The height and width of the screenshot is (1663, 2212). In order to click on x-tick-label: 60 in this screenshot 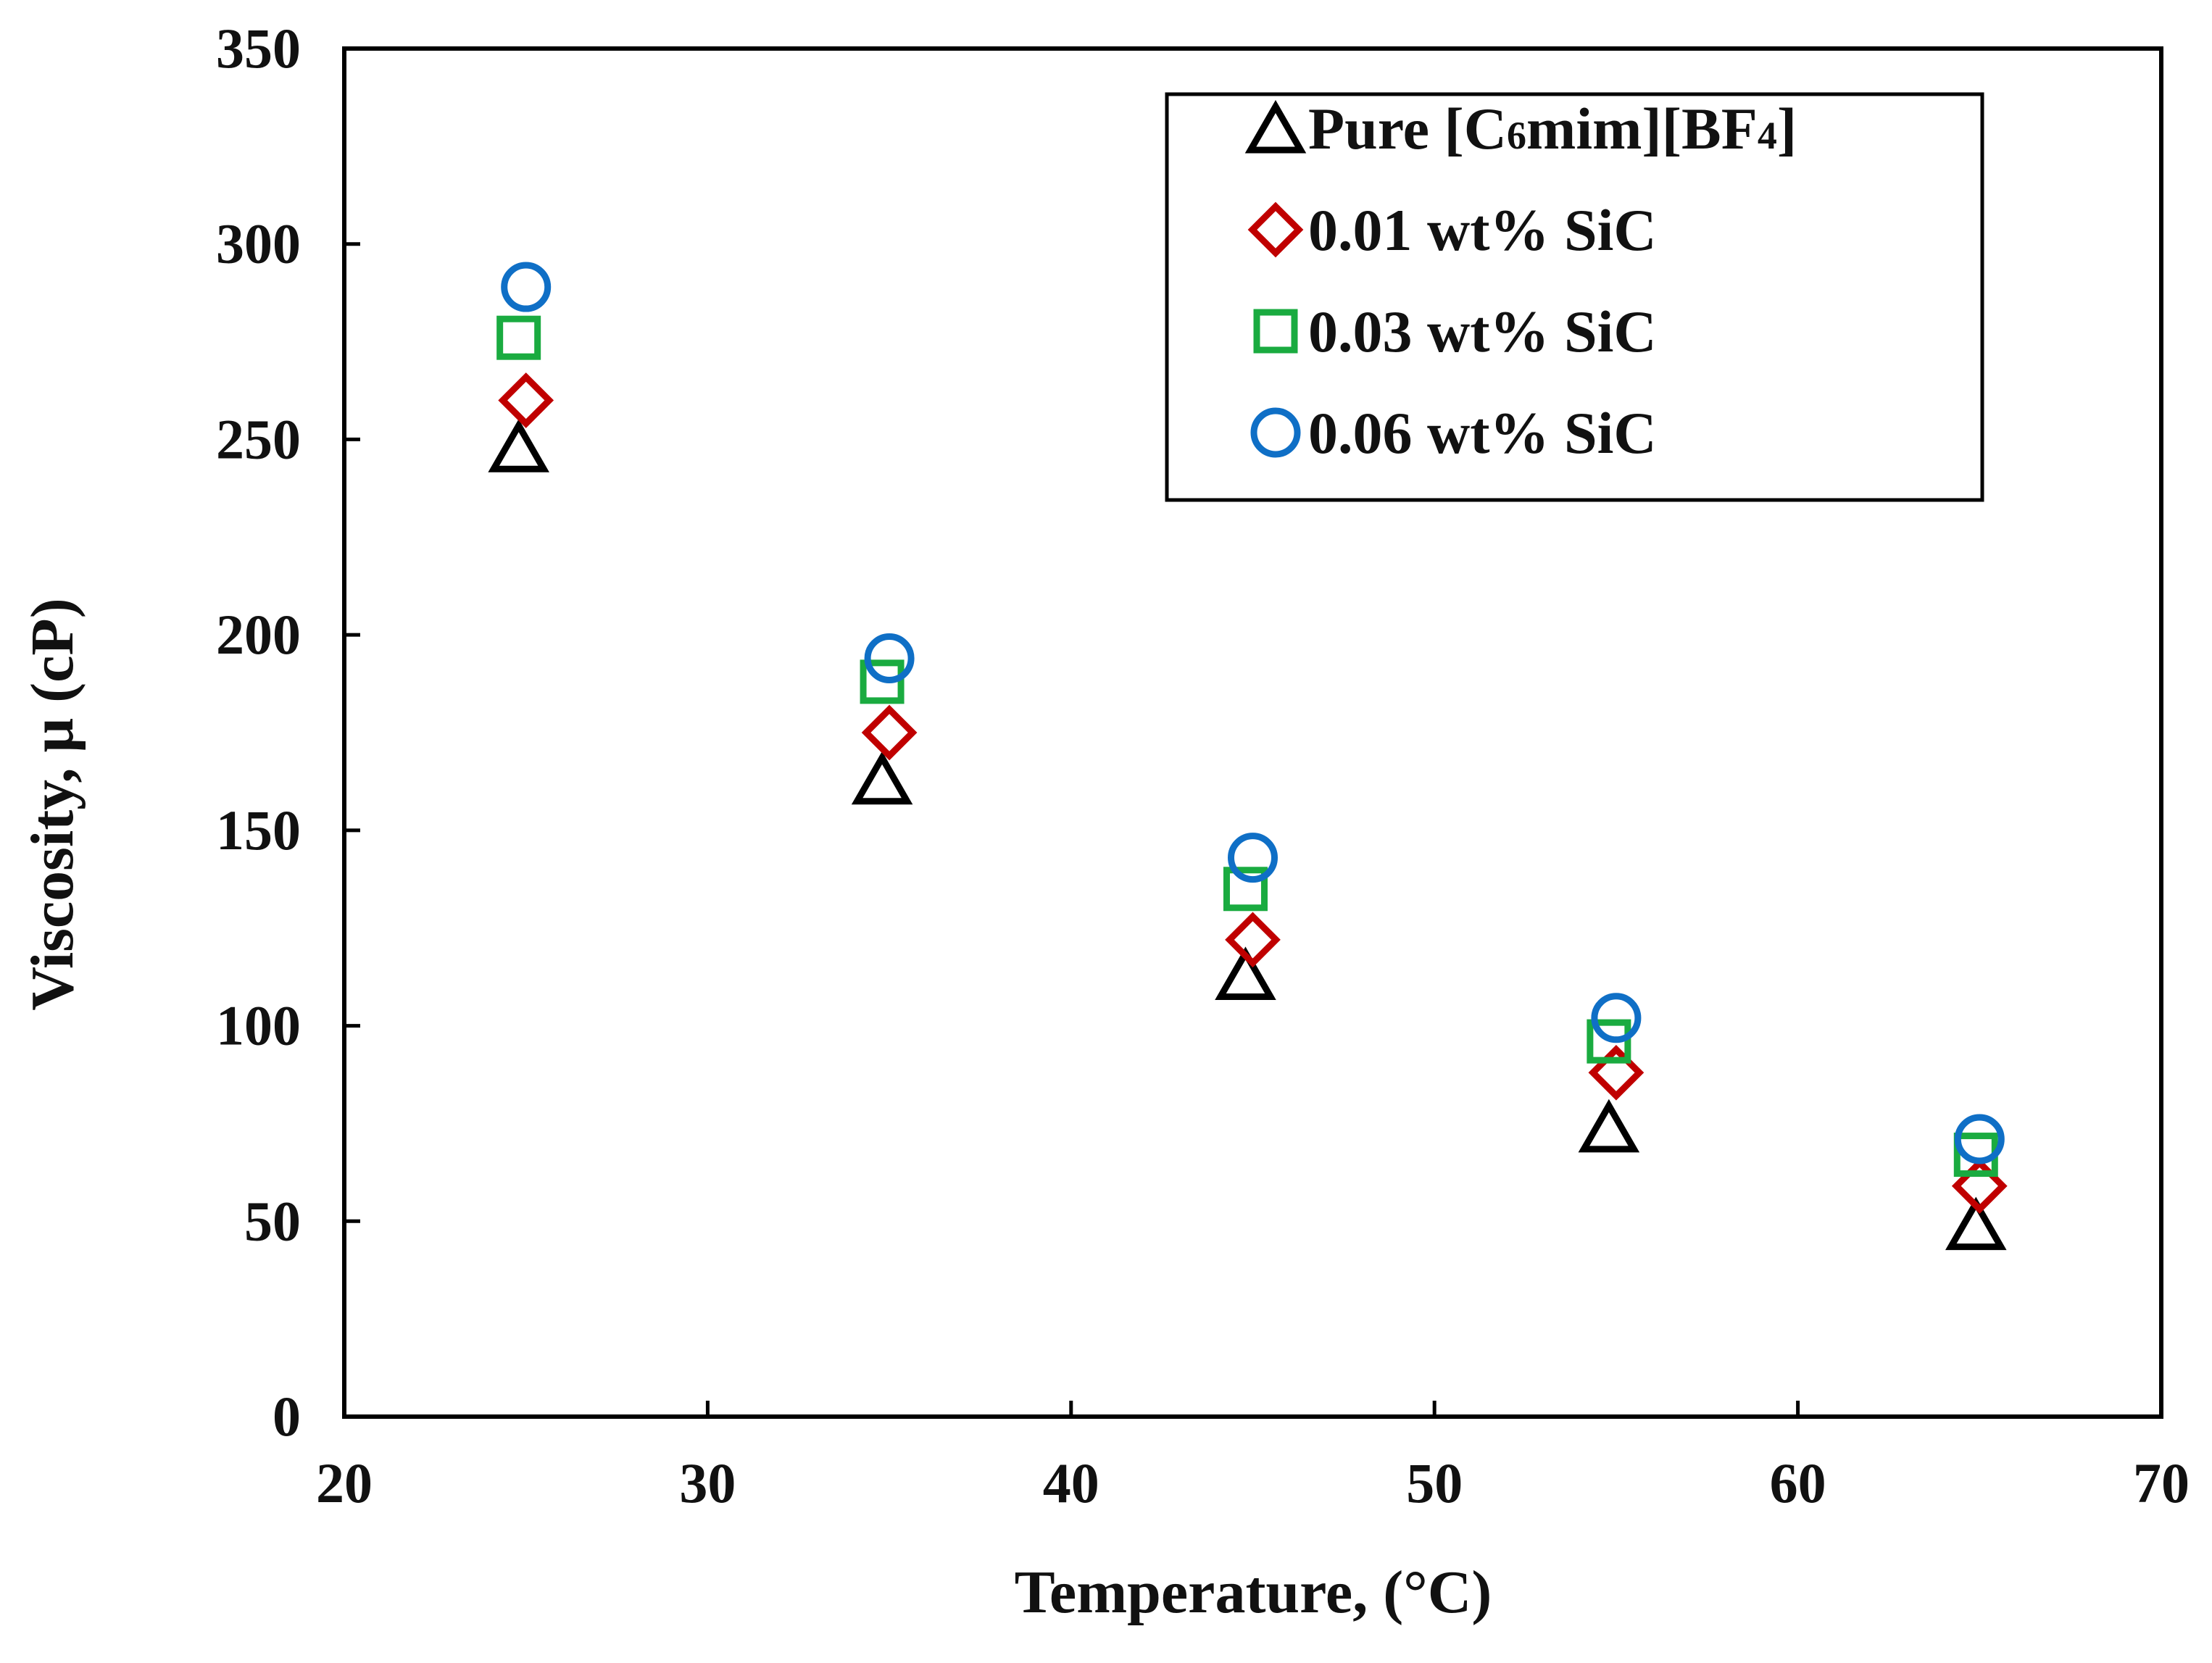, I will do `click(1798, 1483)`.